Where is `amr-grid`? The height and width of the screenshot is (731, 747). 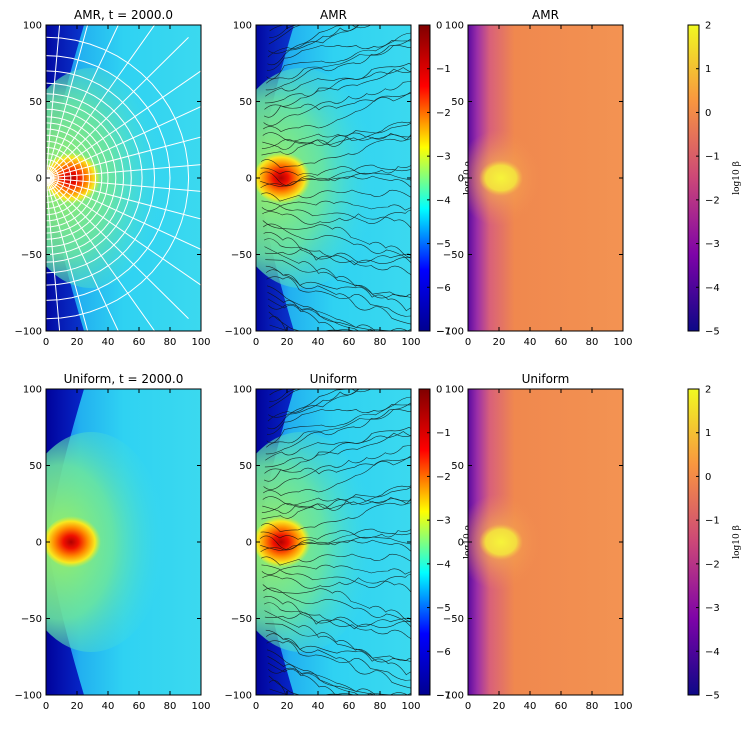 amr-grid is located at coordinates (123, 178).